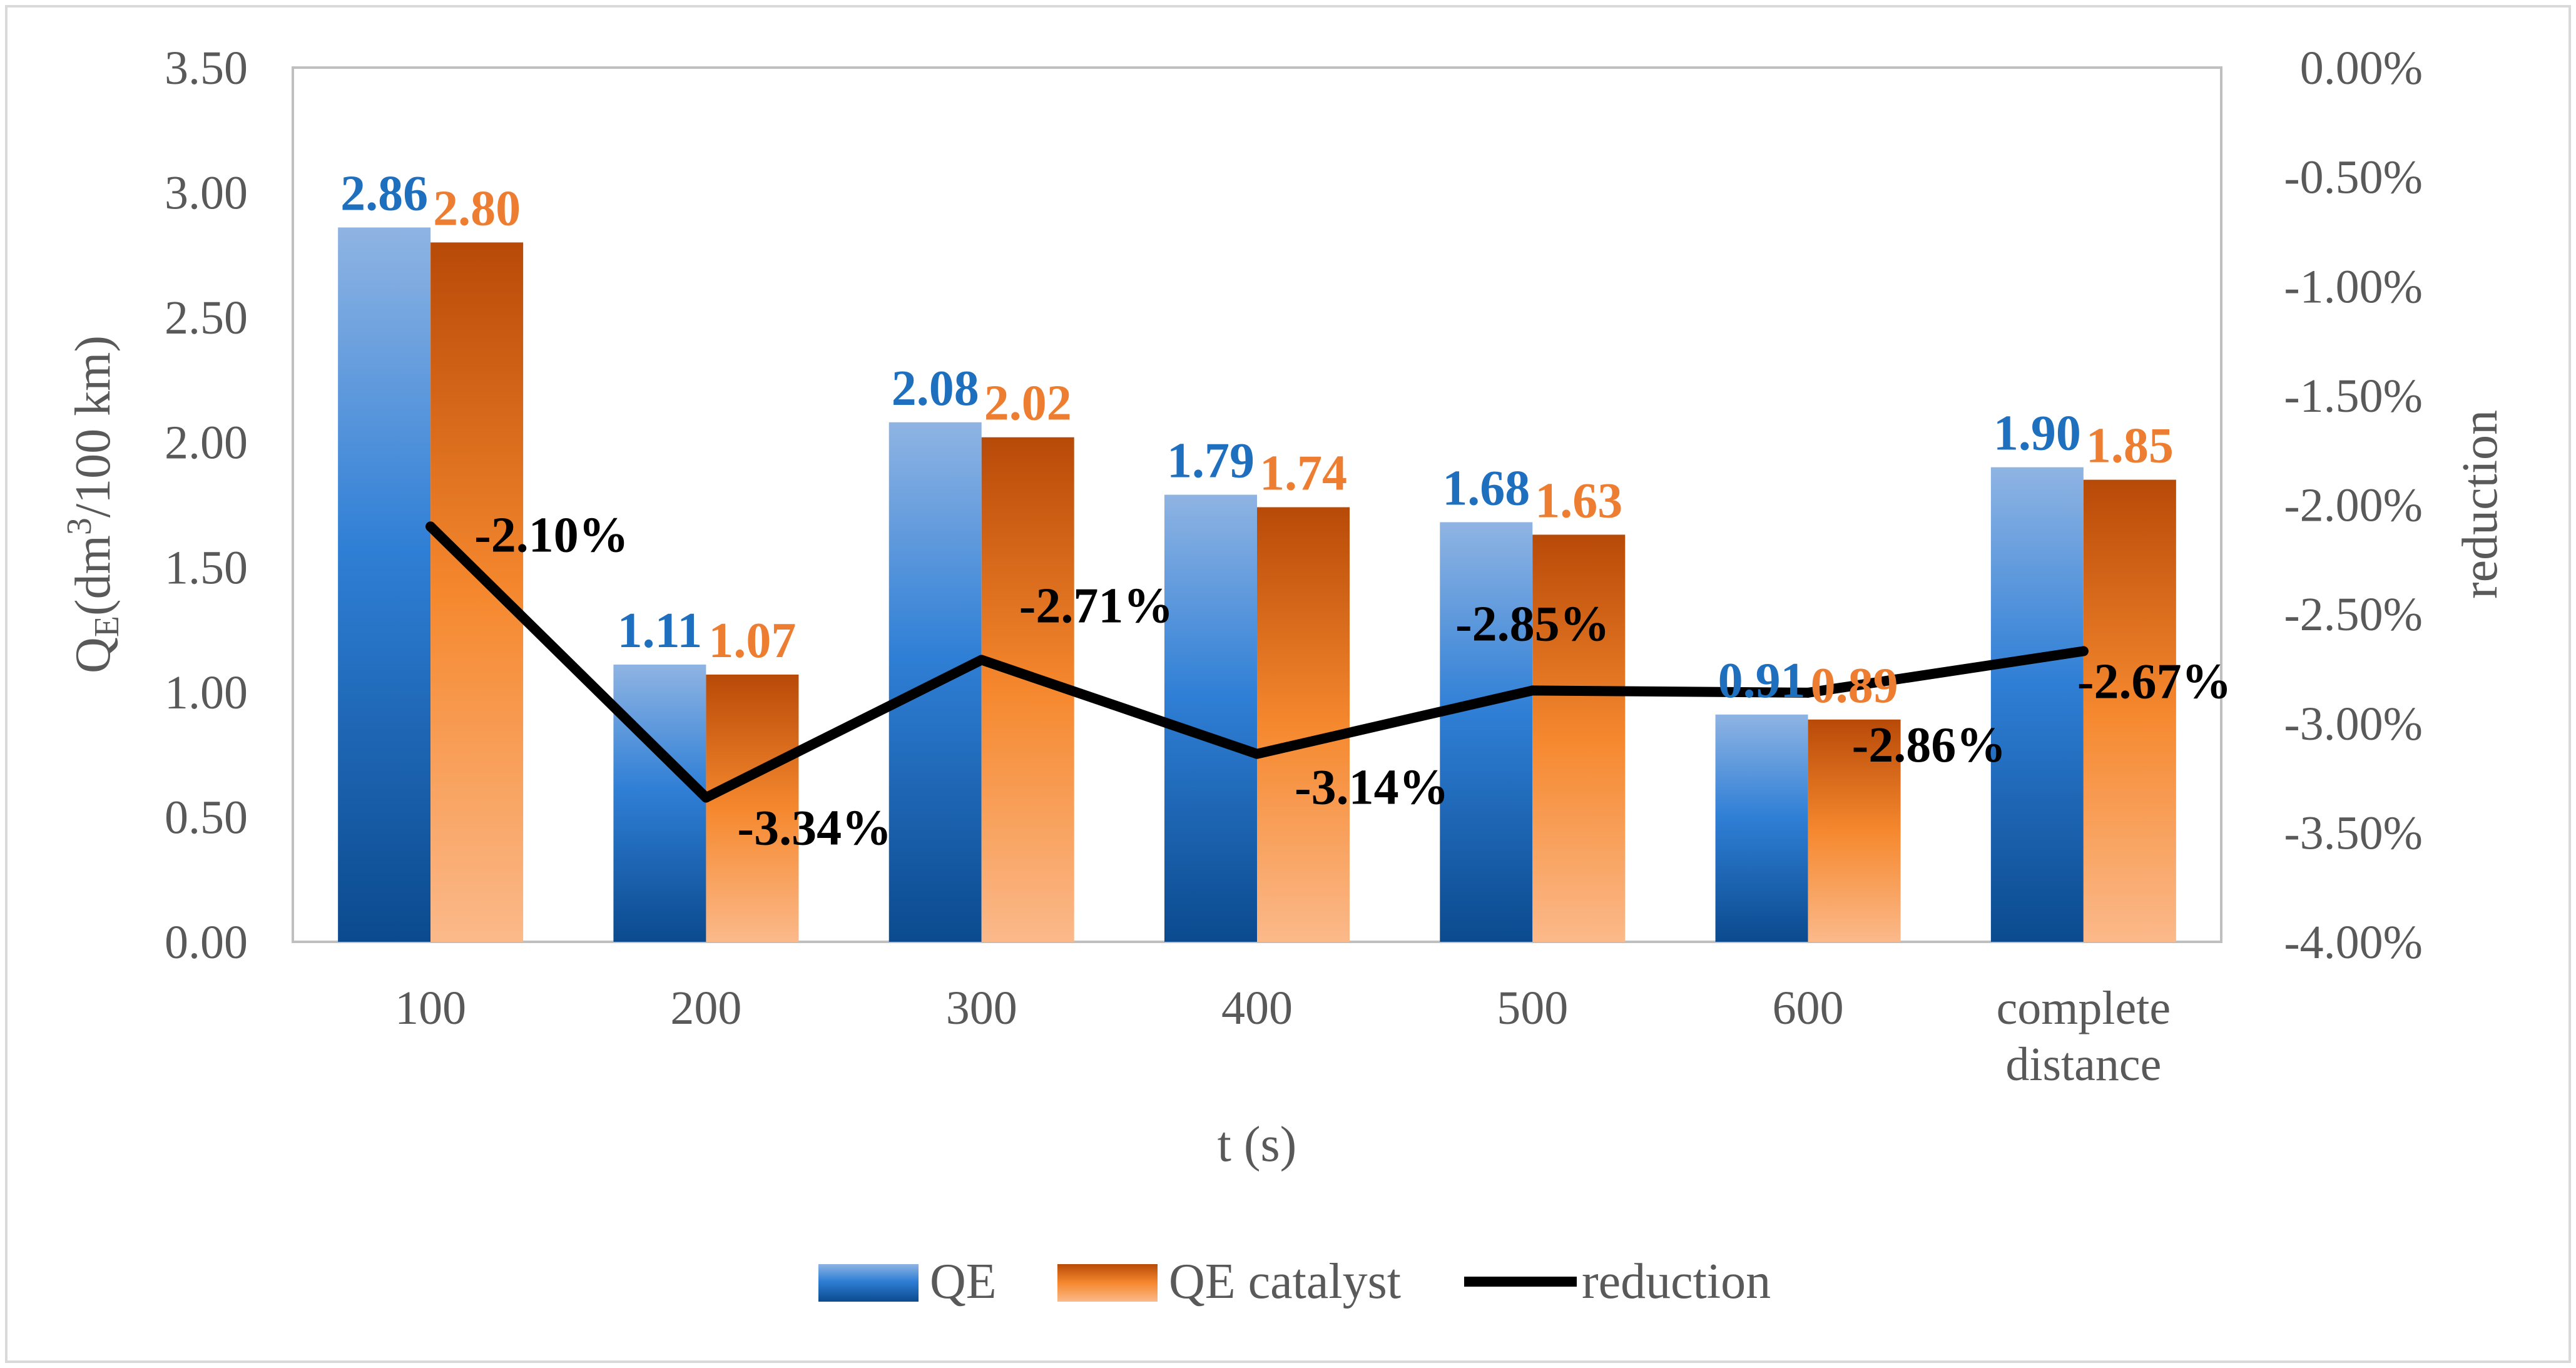  I want to click on data-label-reduction: -3.34%, so click(814, 827).